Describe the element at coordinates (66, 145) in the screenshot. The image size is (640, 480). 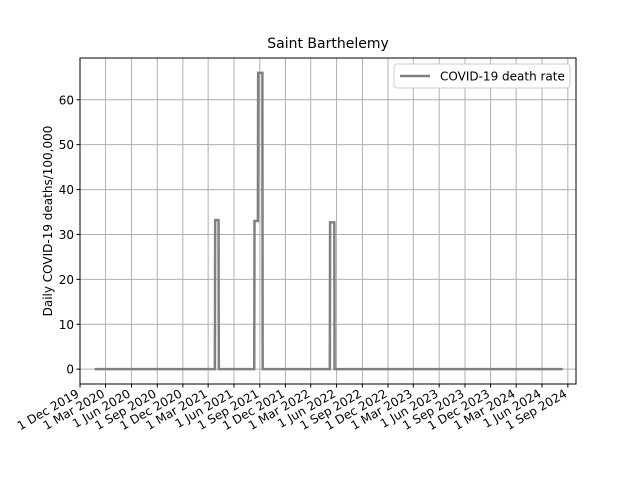
I see `y-tick-label: 50` at that location.